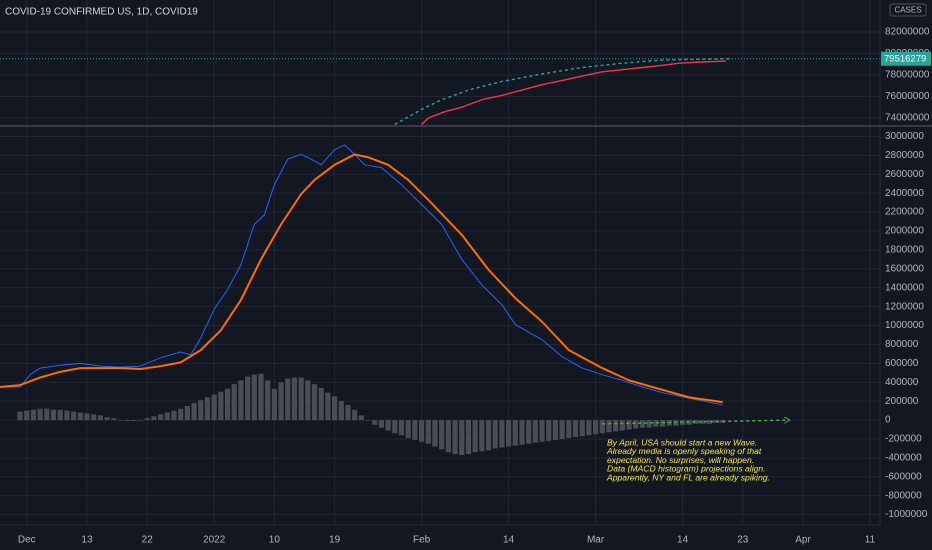 The height and width of the screenshot is (550, 932). I want to click on y-tick-label: 76000000, so click(907, 96).